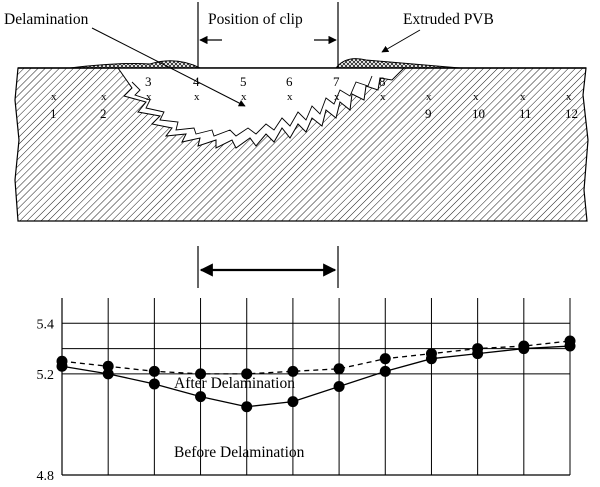 This screenshot has height=487, width=600. Describe the element at coordinates (148, 81) in the screenshot. I see `point-label-3: 3` at that location.